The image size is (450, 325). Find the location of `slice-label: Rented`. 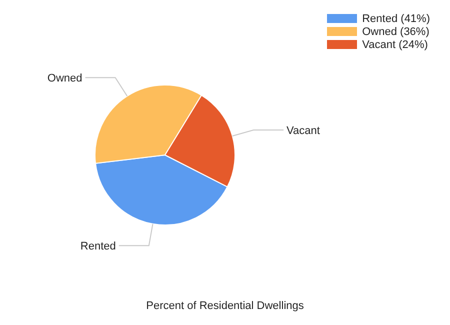

slice-label: Rented is located at coordinates (98, 246).